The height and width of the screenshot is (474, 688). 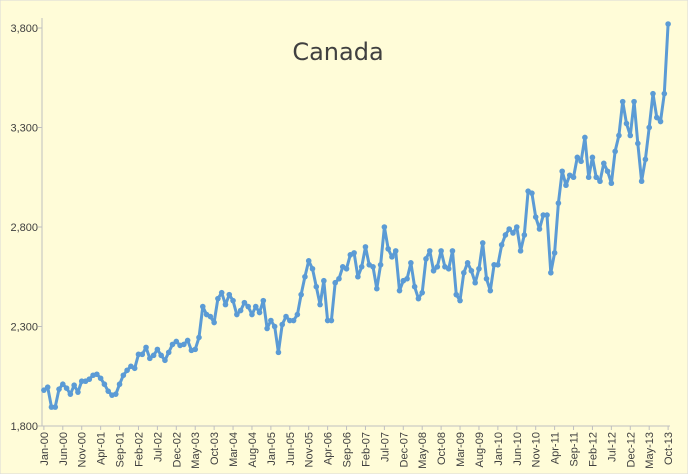 What do you see at coordinates (83, 449) in the screenshot?
I see `x-tick-label: Nov-00` at bounding box center [83, 449].